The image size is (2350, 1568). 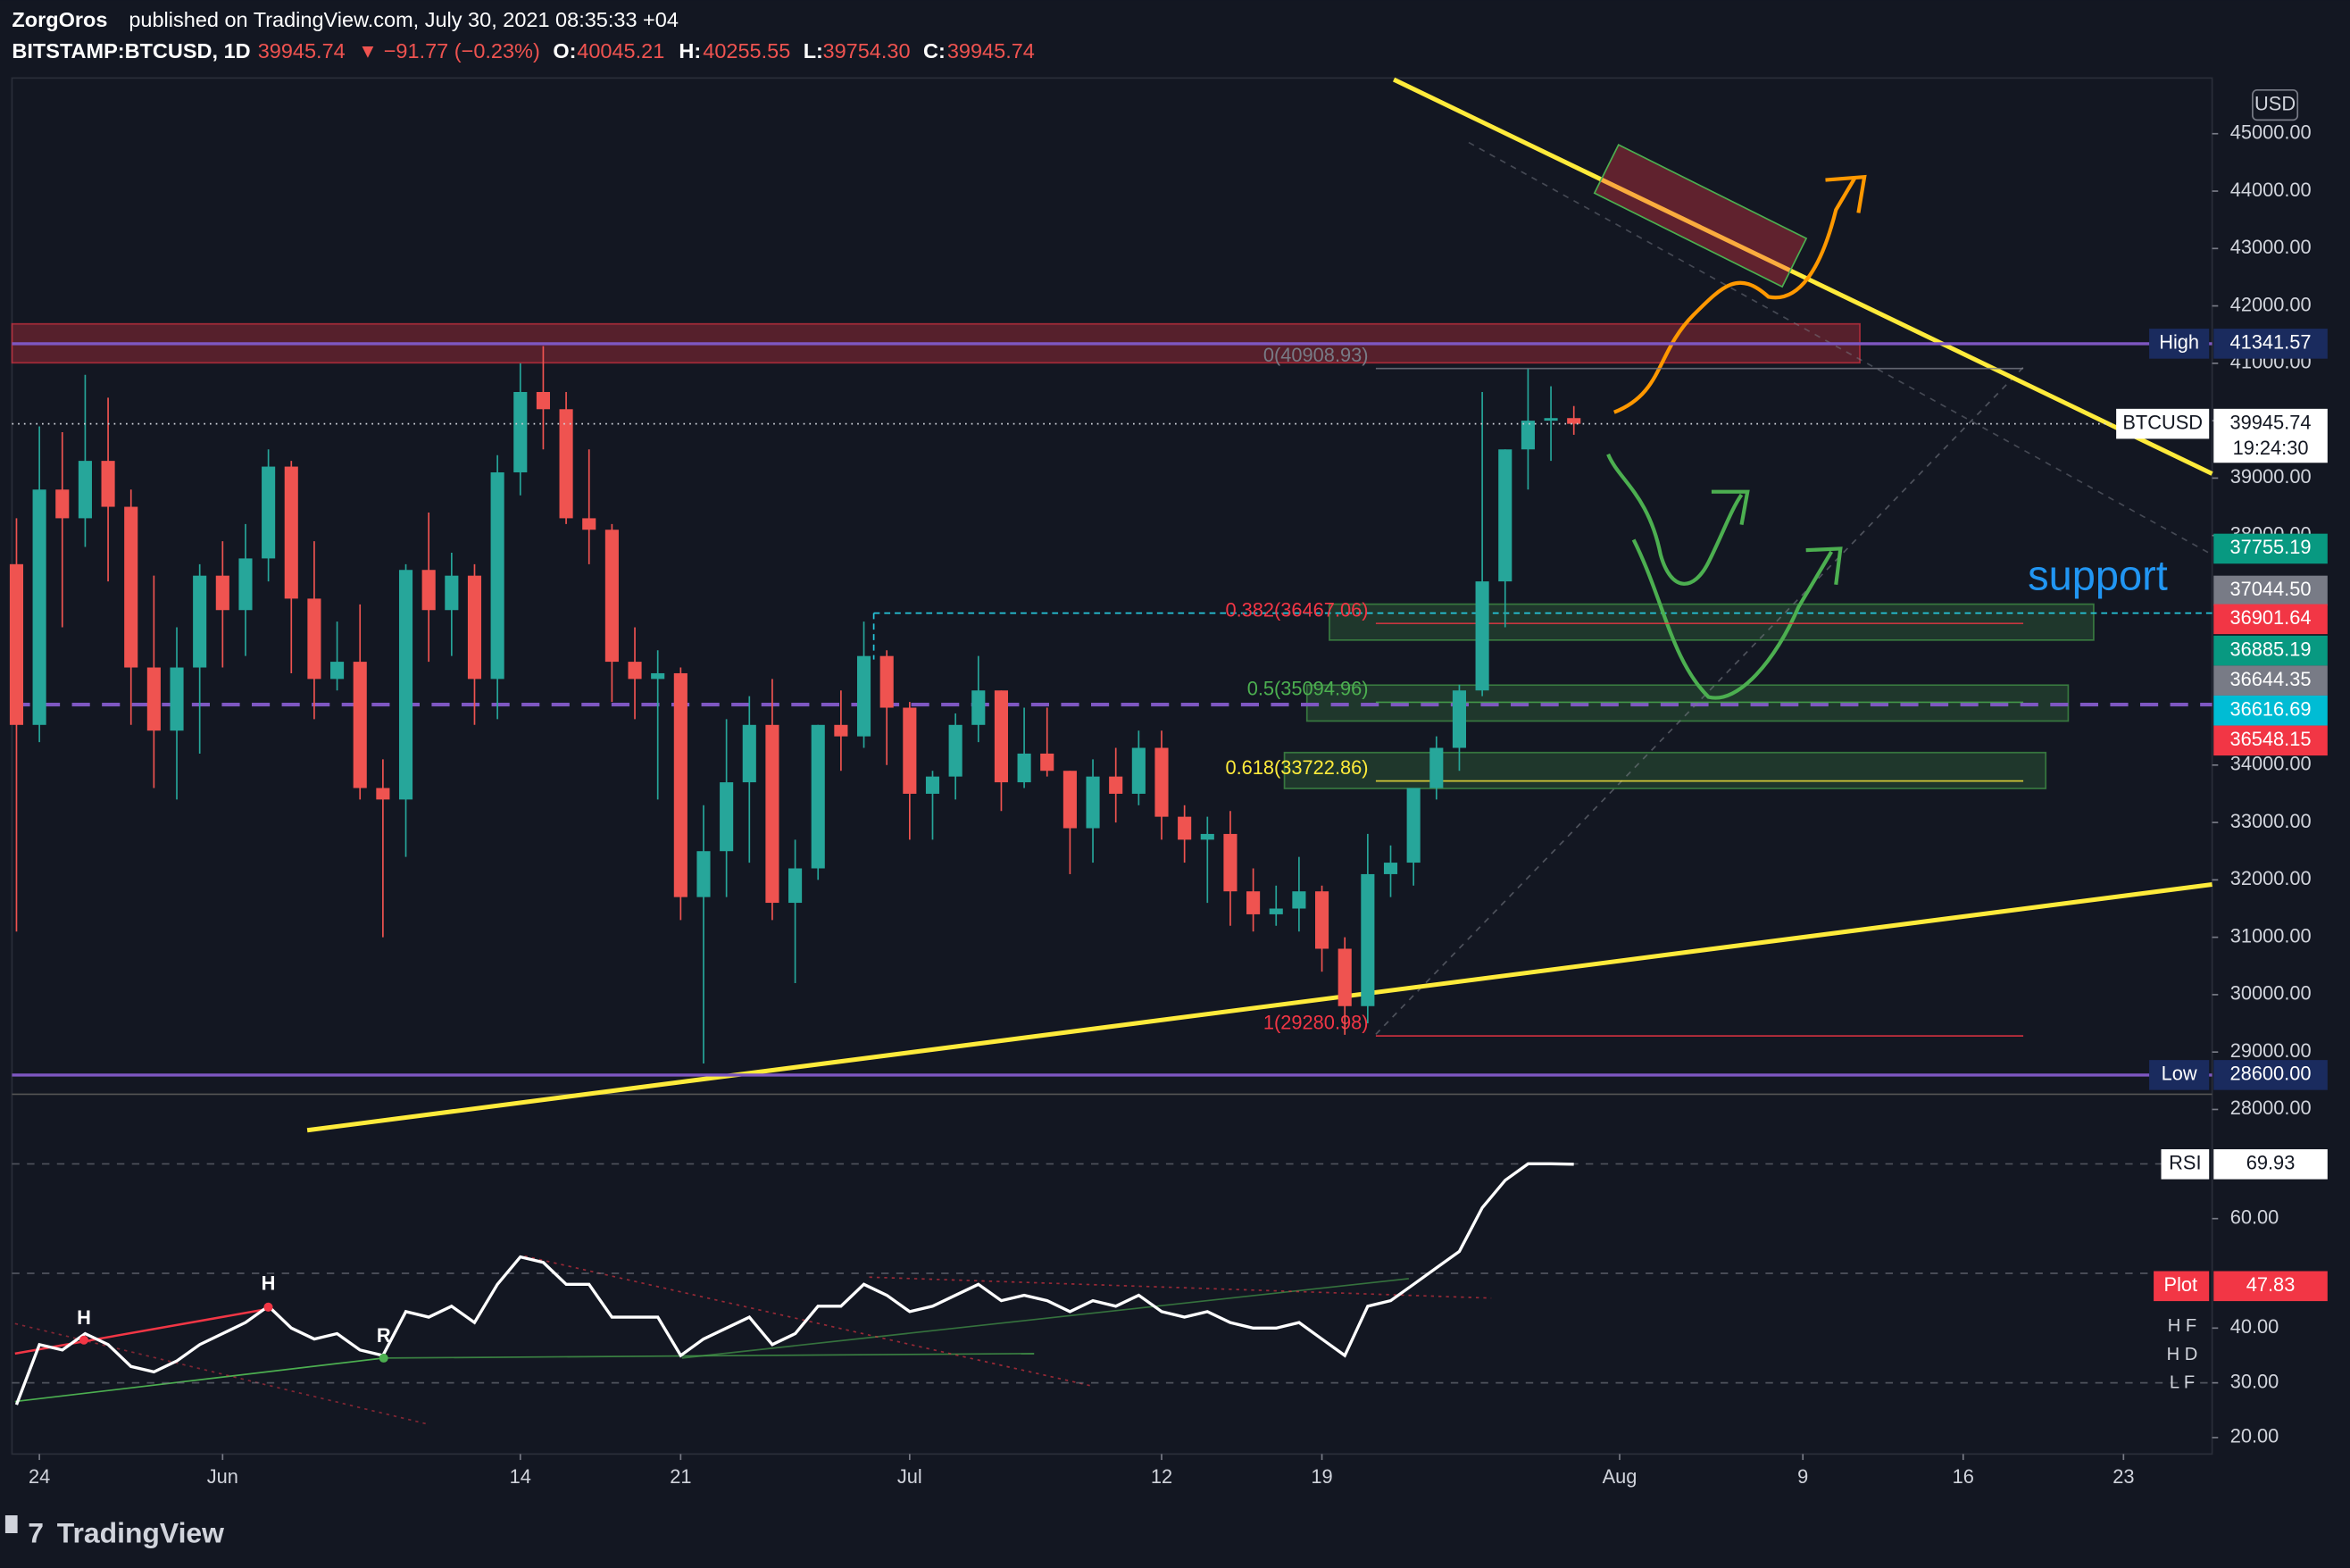 I want to click on price-badge-value: 37755.19, so click(x=2271, y=547).